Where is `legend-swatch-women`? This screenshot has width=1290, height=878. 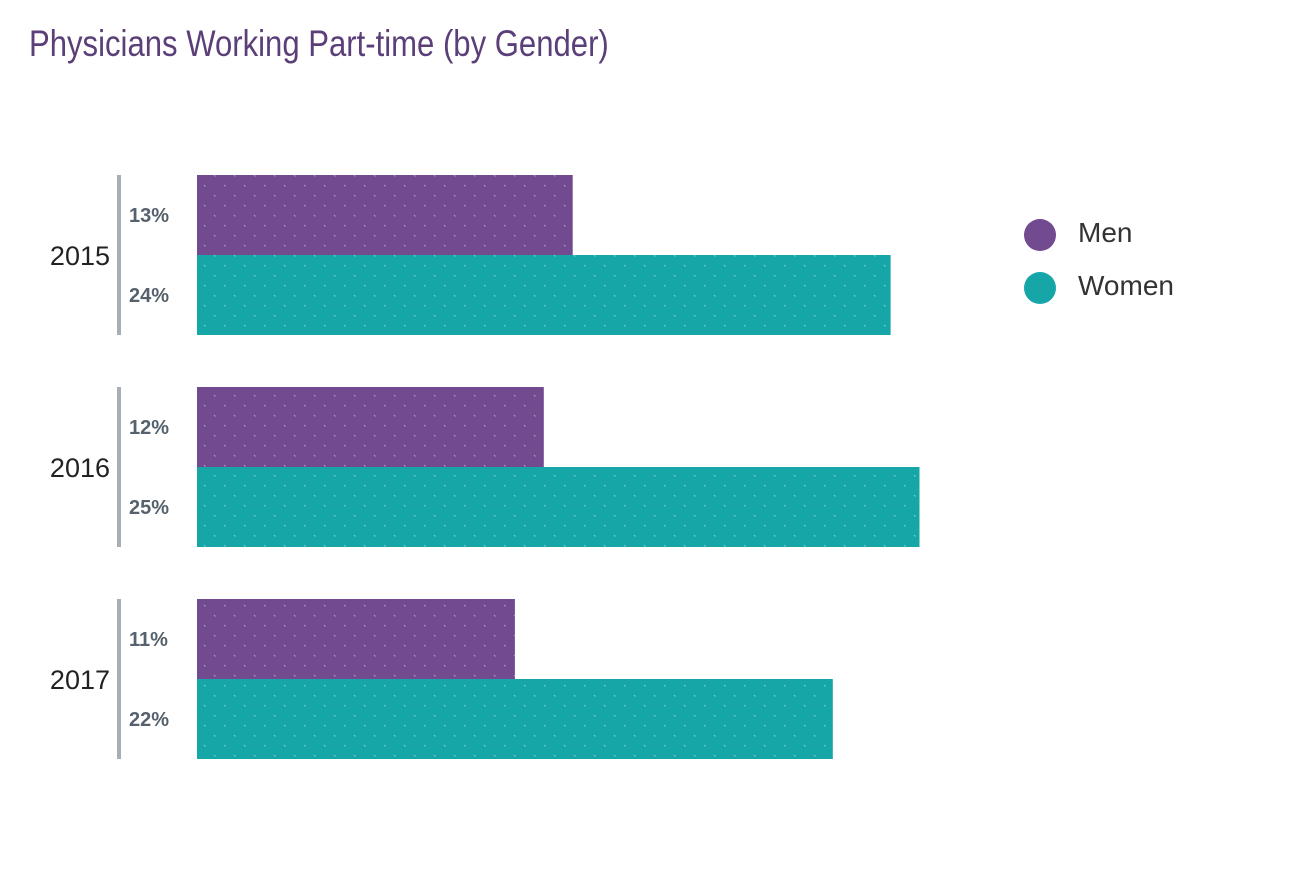 legend-swatch-women is located at coordinates (1040, 288).